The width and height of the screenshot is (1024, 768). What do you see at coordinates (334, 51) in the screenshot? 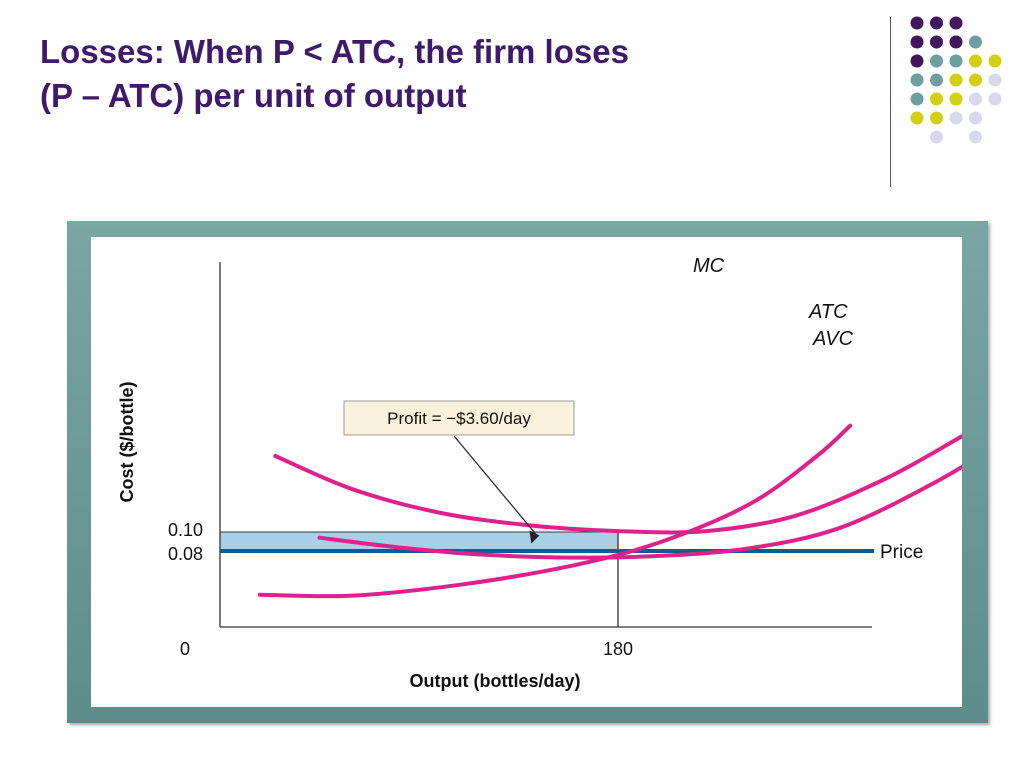
I see `slide-title-line-1: Losses: When P < ATC, the firm loses` at bounding box center [334, 51].